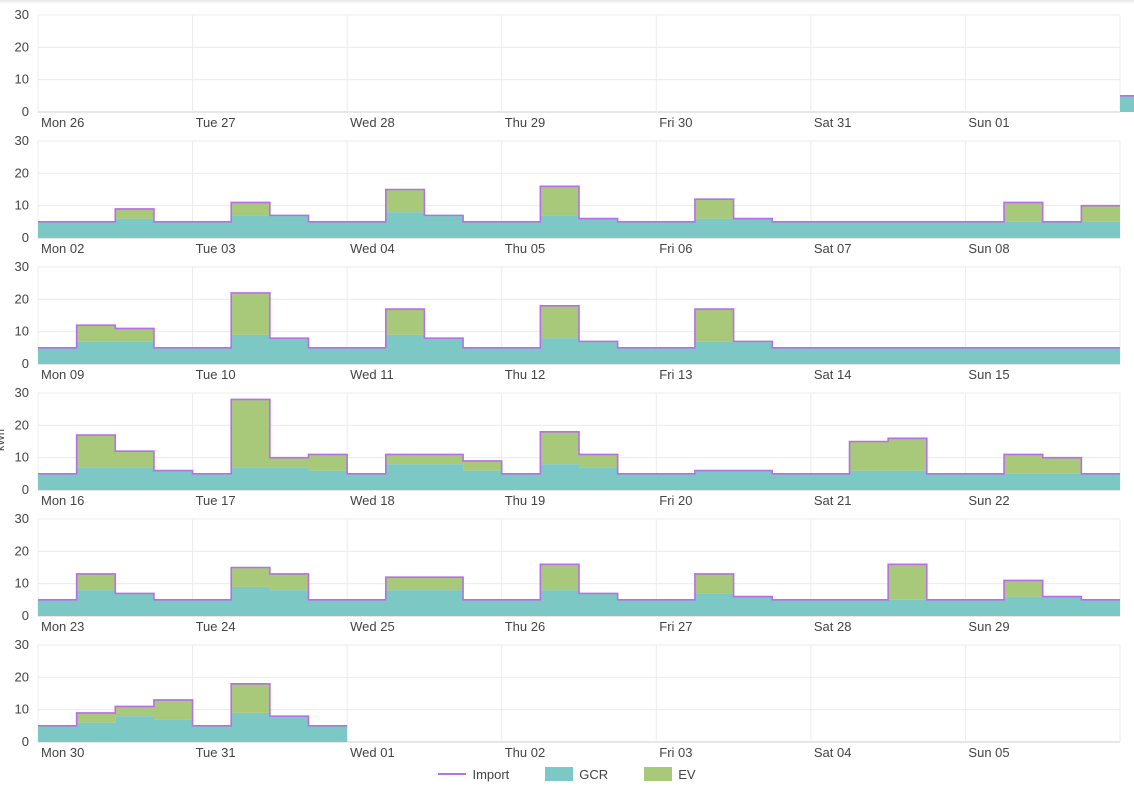  I want to click on x-tick-label: Sun 15, so click(988, 374).